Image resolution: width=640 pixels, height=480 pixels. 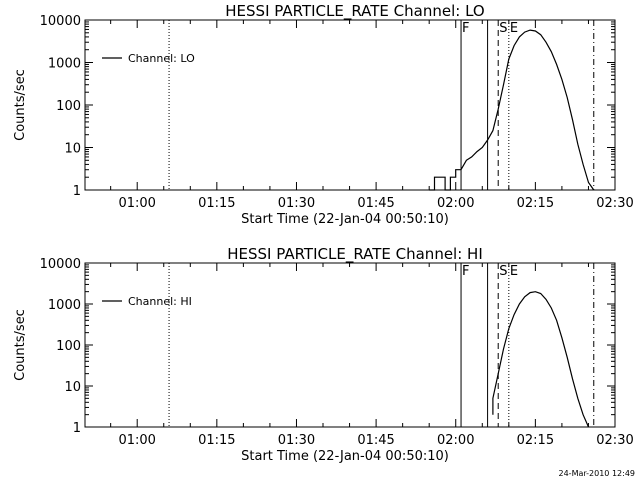 What do you see at coordinates (355, 254) in the screenshot?
I see `chart-title: HESSI PARTICLE_RATE Channel: HI` at bounding box center [355, 254].